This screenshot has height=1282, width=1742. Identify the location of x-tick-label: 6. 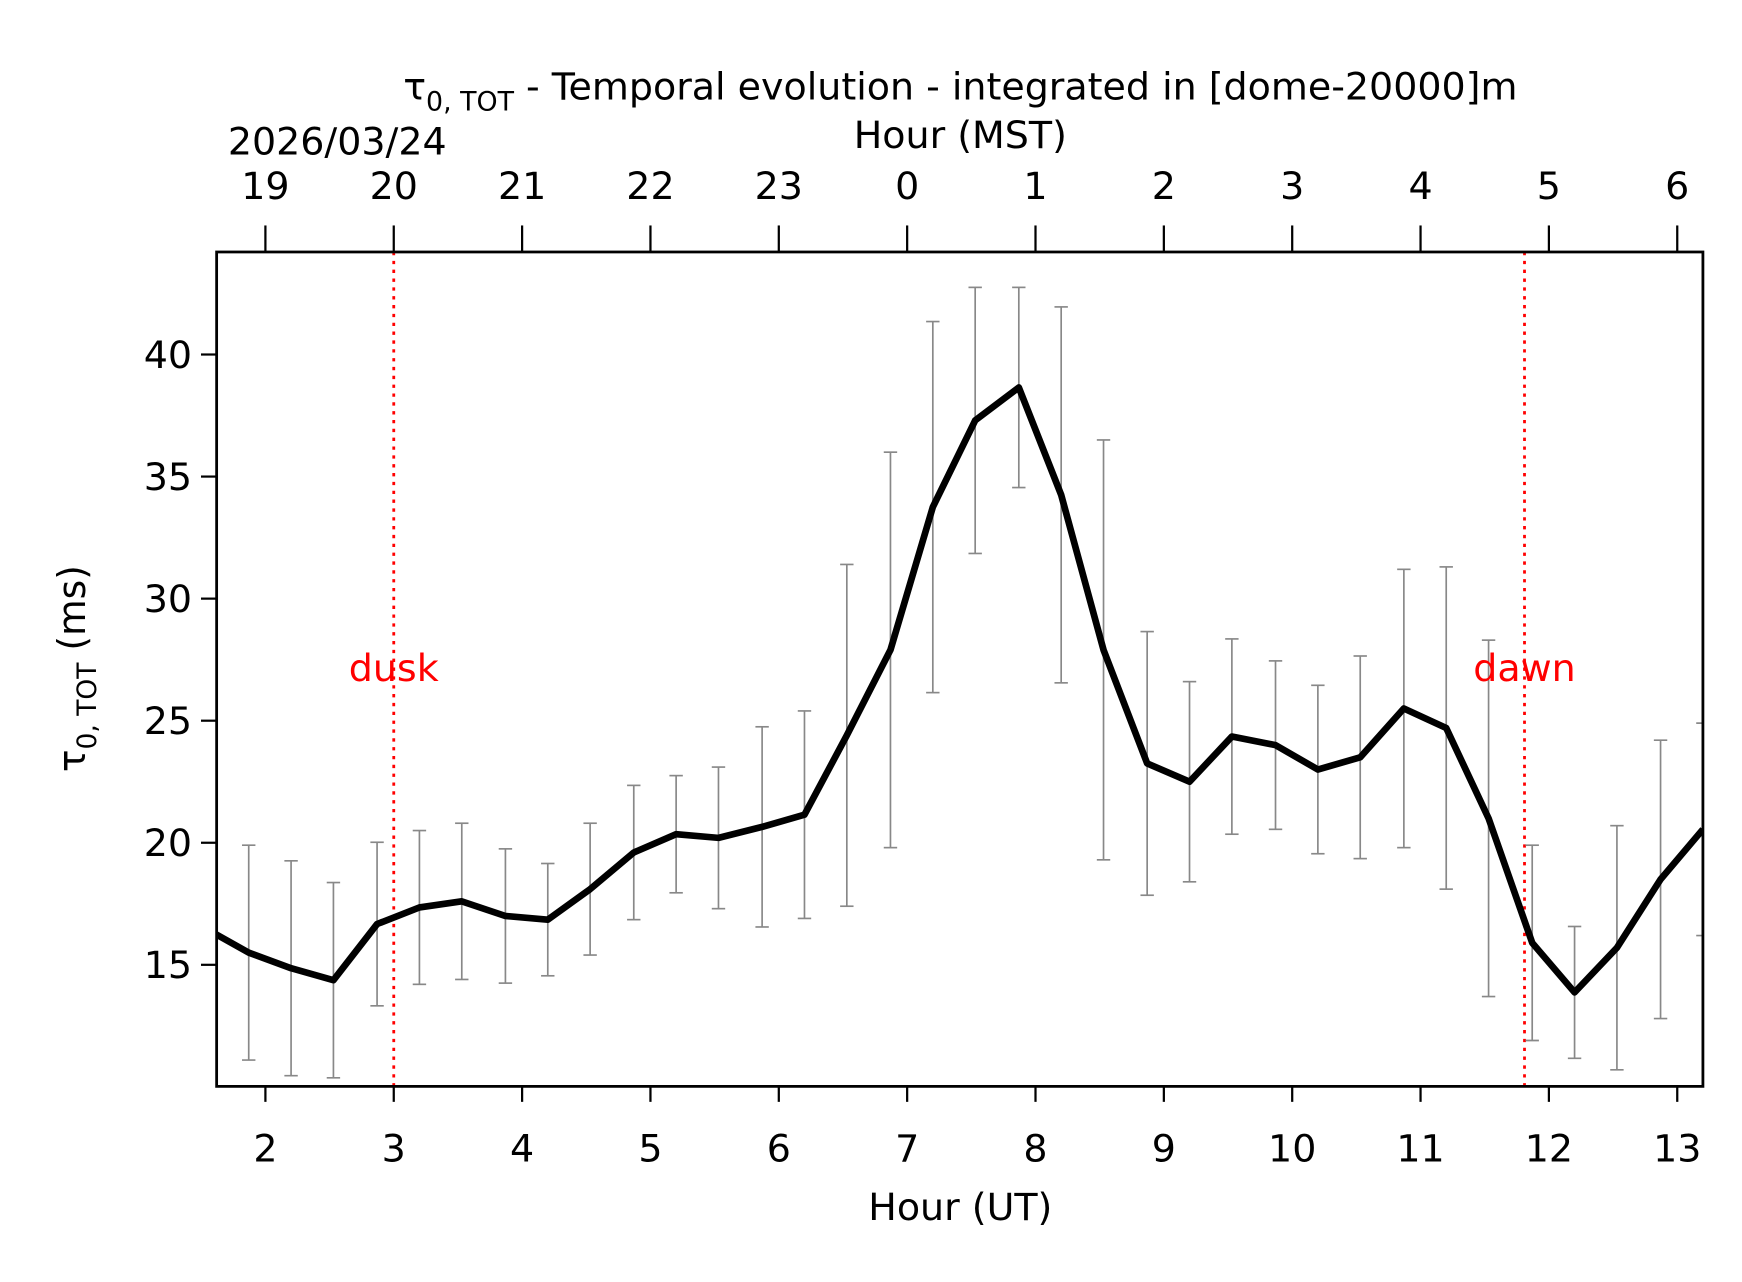
(779, 1149).